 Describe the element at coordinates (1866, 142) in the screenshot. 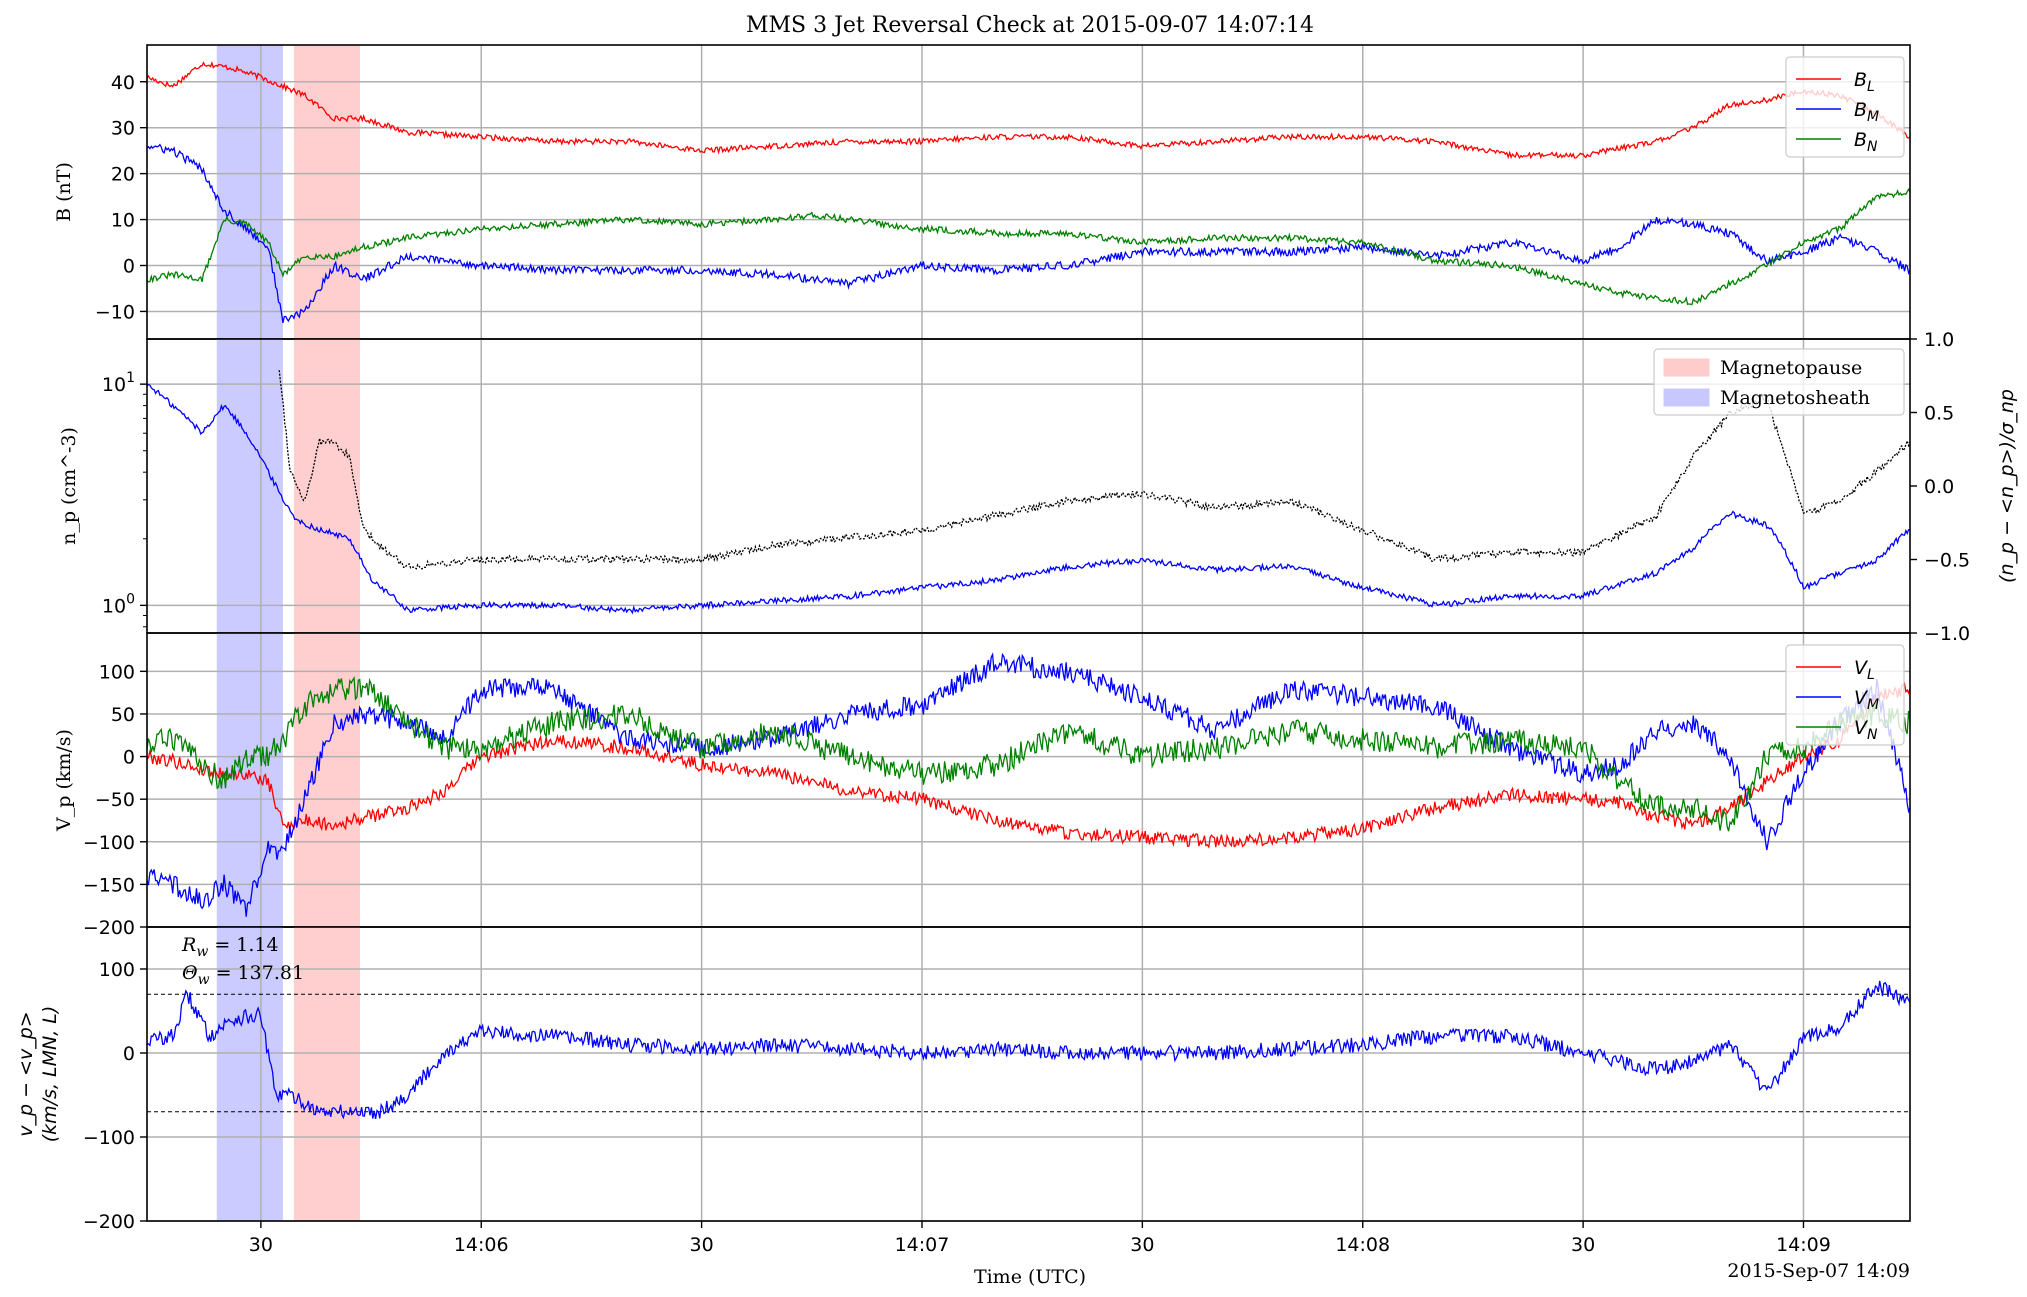

I see `legend-label: BN` at that location.